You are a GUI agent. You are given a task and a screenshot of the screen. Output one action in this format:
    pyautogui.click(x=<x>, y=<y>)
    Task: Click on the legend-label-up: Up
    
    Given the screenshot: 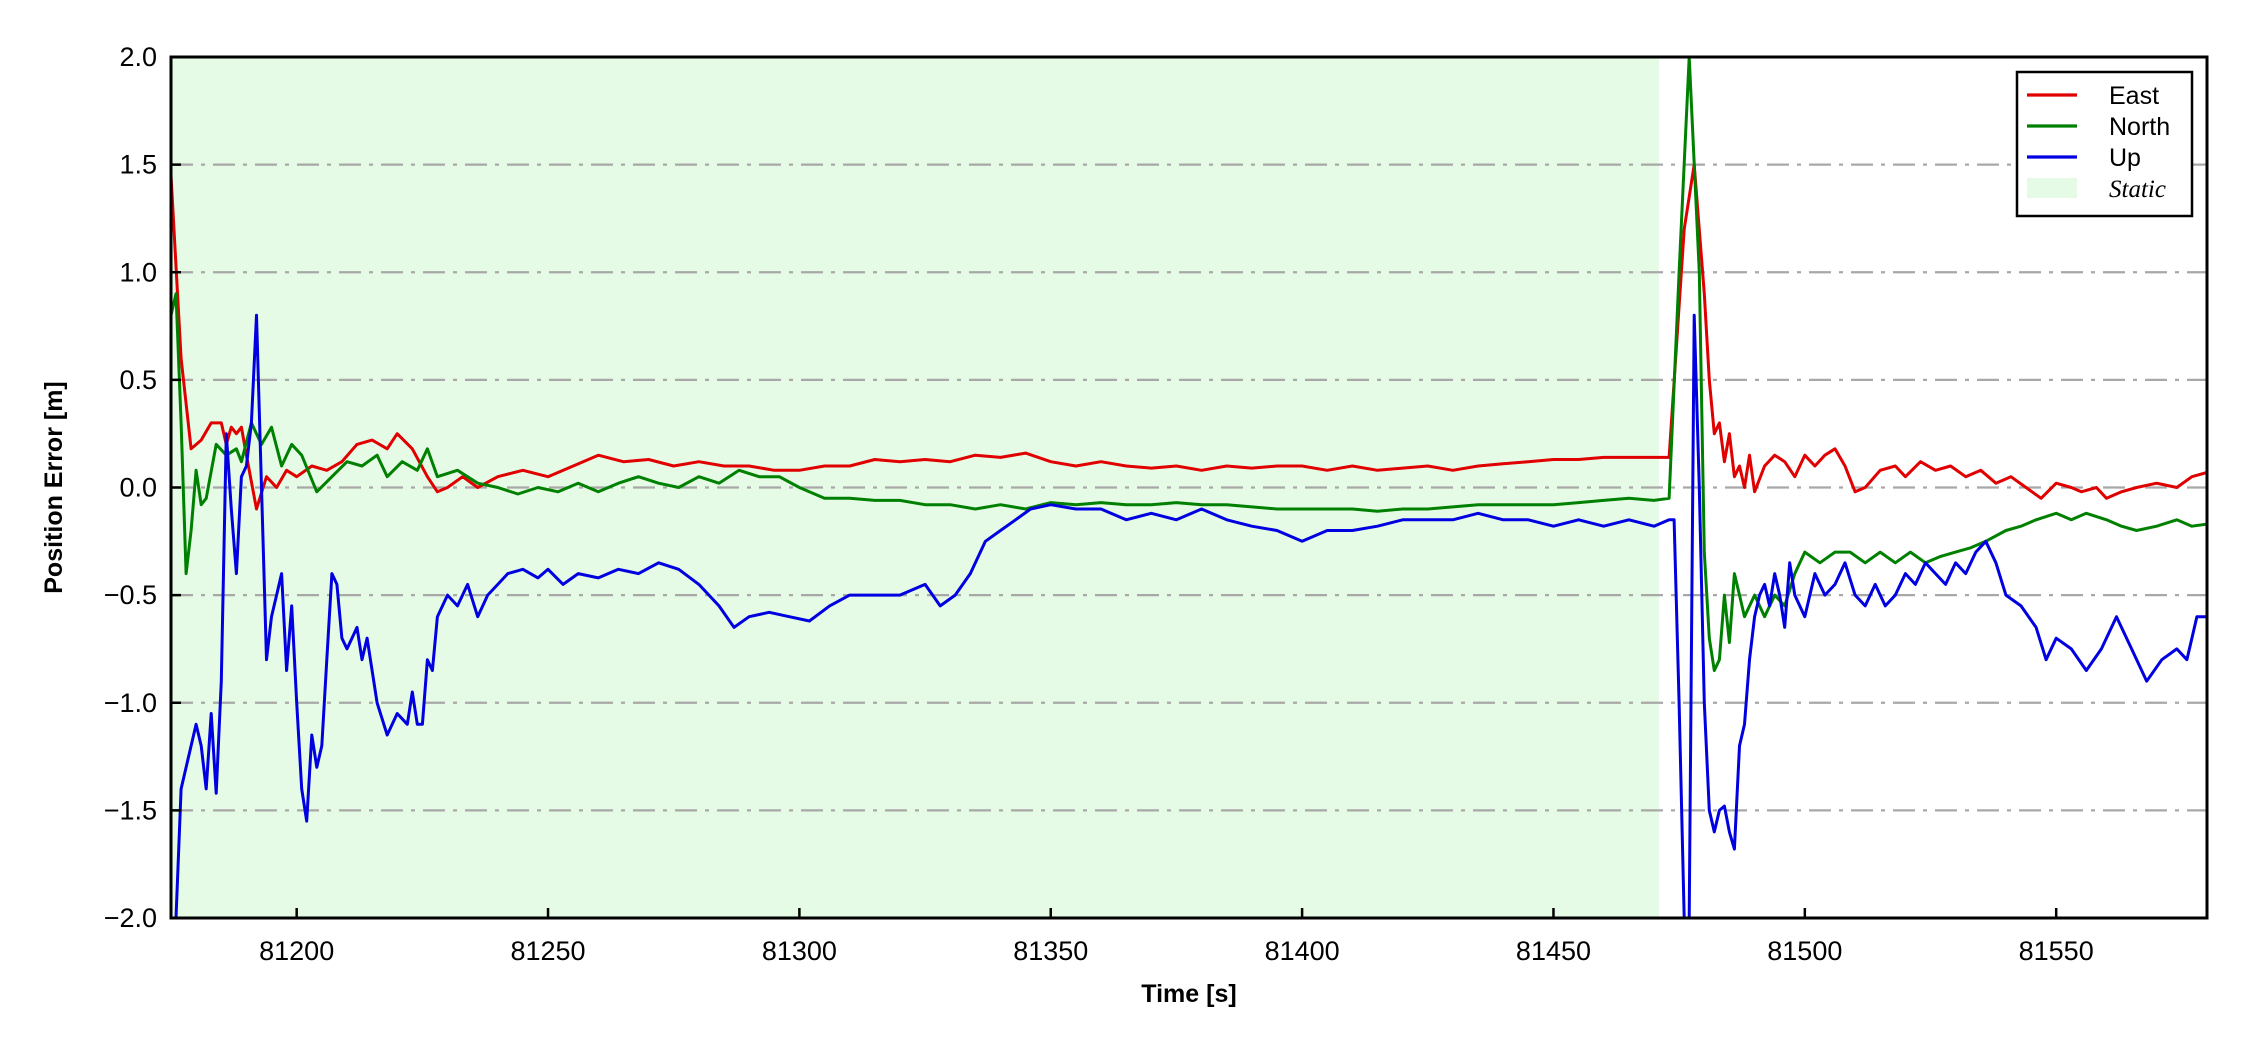 What is the action you would take?
    pyautogui.click(x=2125, y=158)
    